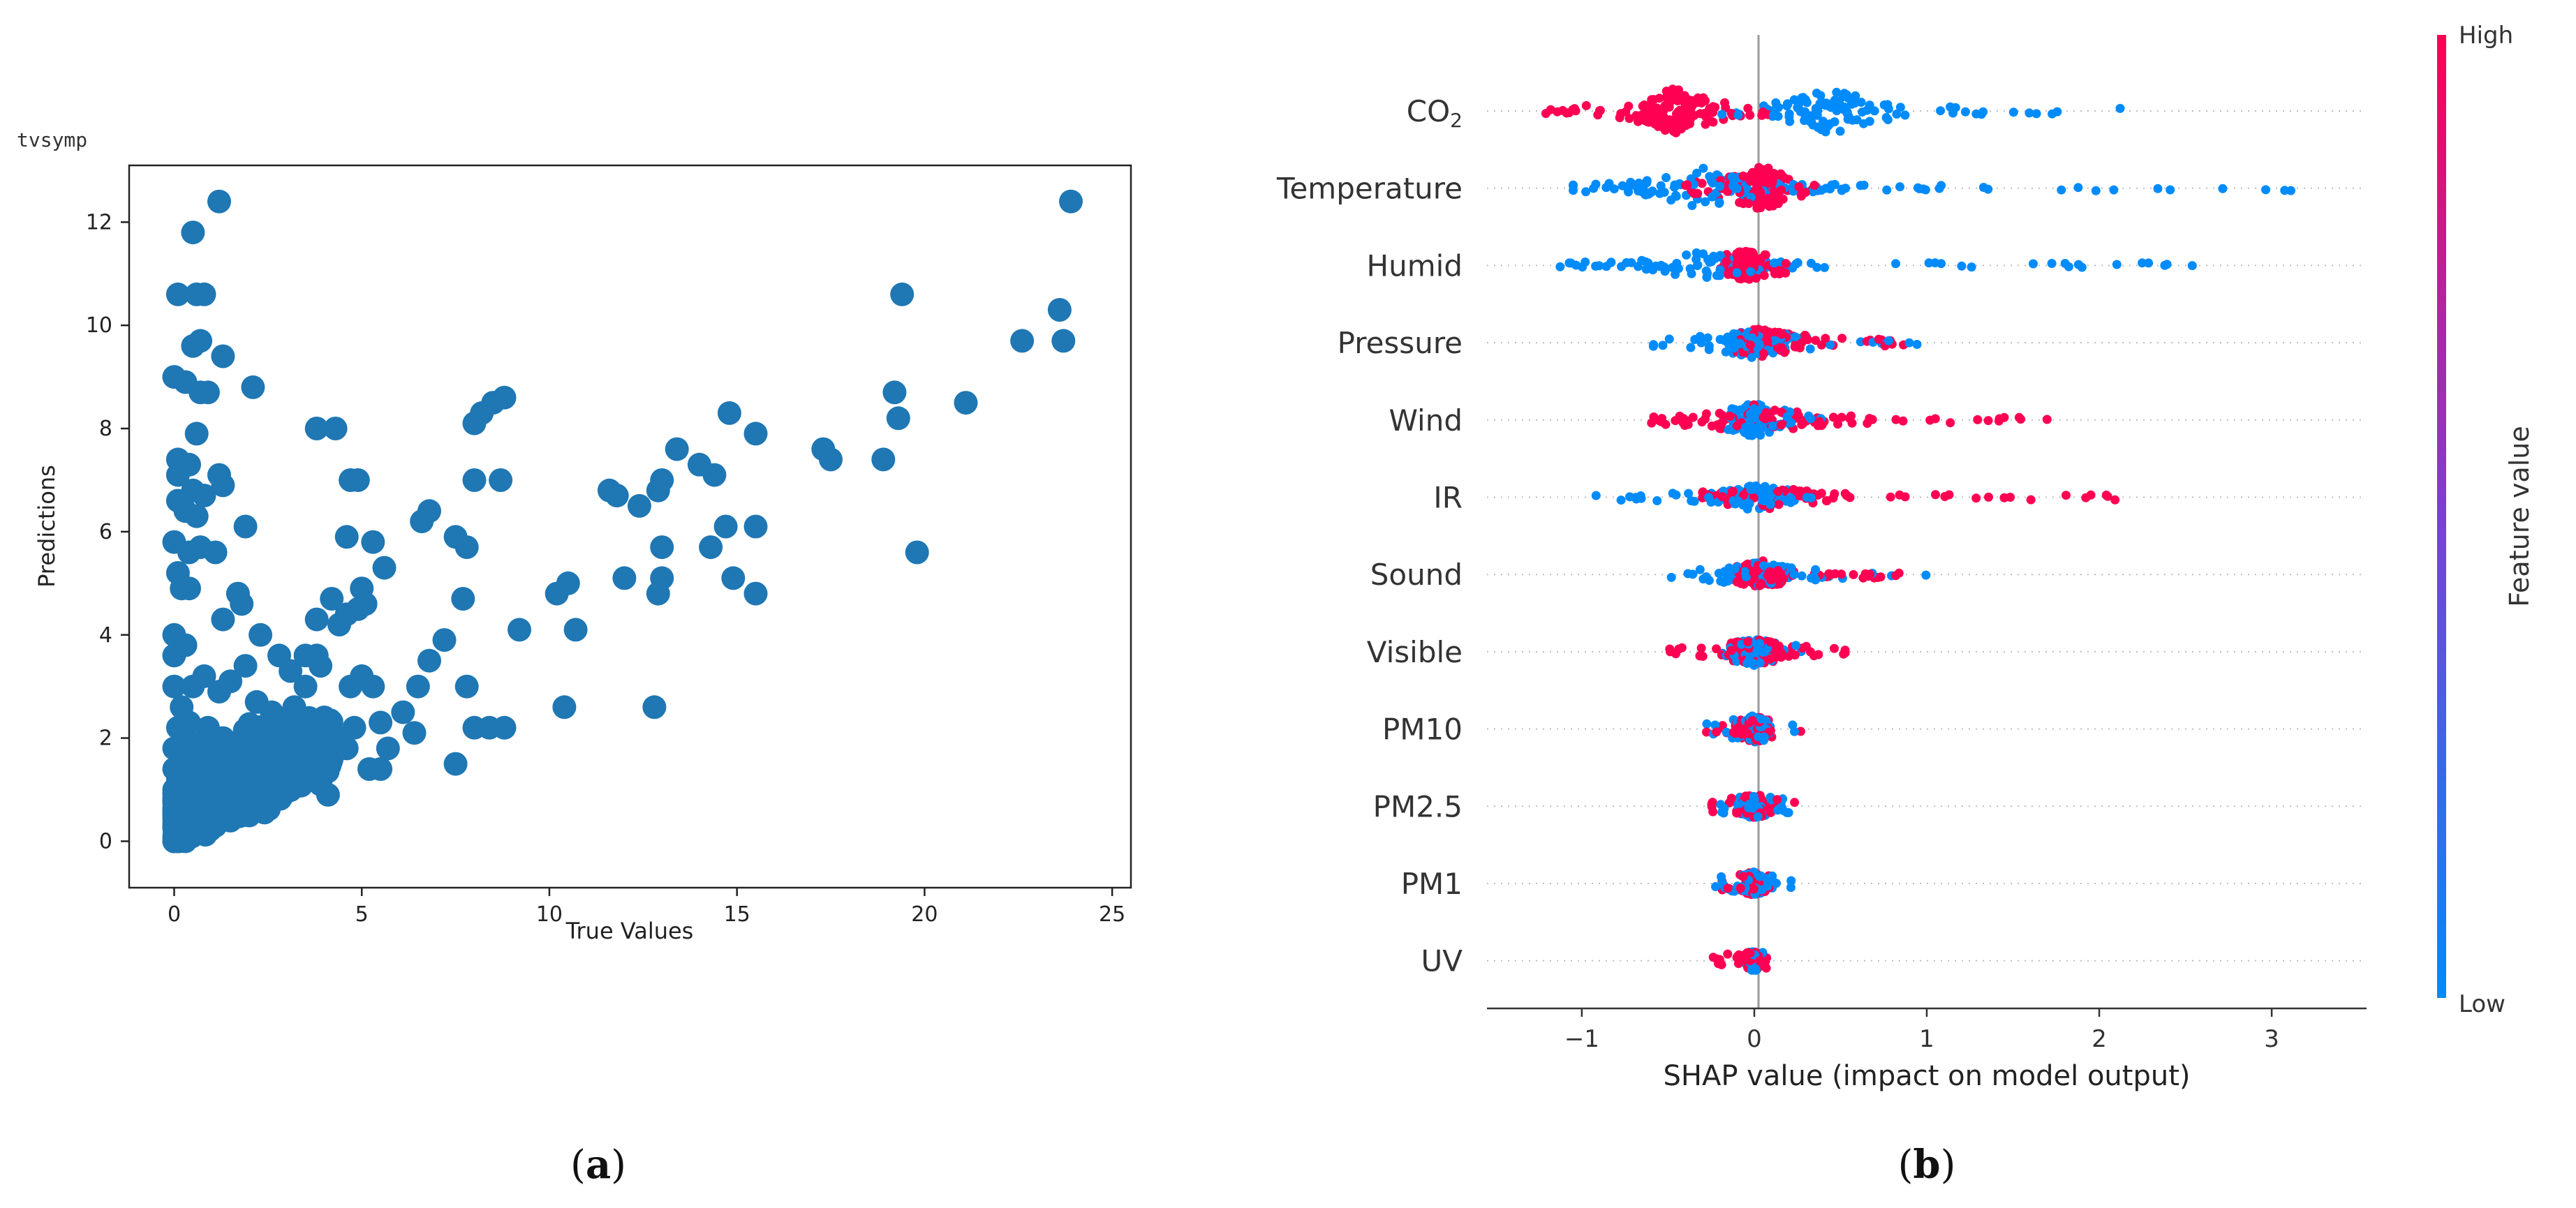 The width and height of the screenshot is (2576, 1208). I want to click on feature-label: PM1, so click(1432, 884).